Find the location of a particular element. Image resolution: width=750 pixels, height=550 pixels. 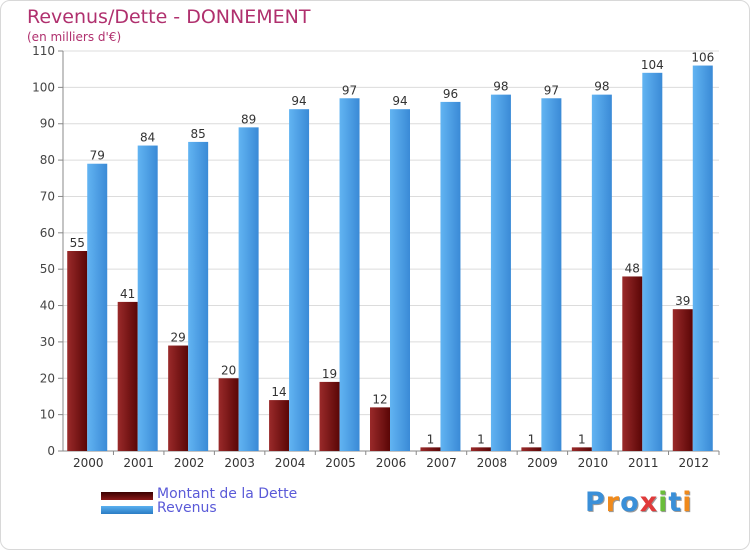

legend-label-dette: Montant de la Dette is located at coordinates (227, 494).